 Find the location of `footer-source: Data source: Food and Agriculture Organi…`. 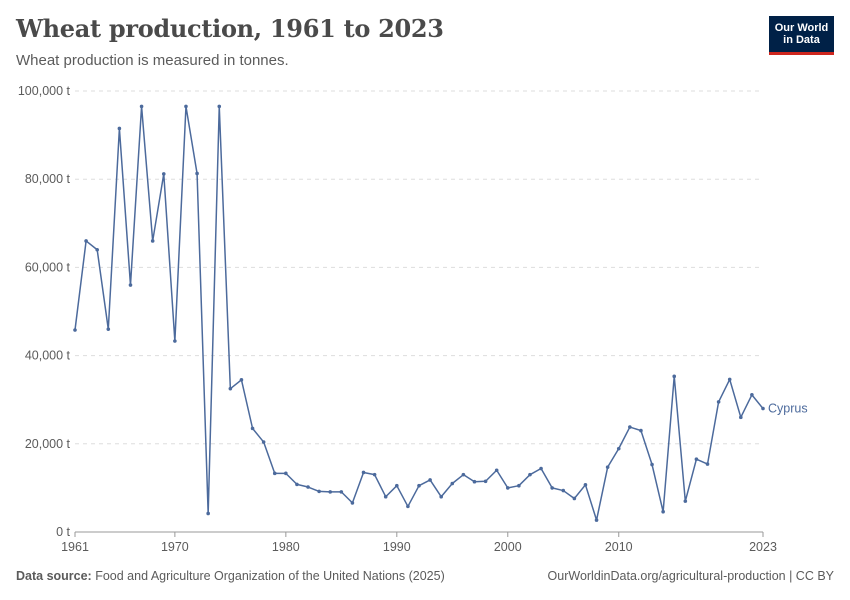

footer-source: Data source: Food and Agriculture Organi… is located at coordinates (230, 576).